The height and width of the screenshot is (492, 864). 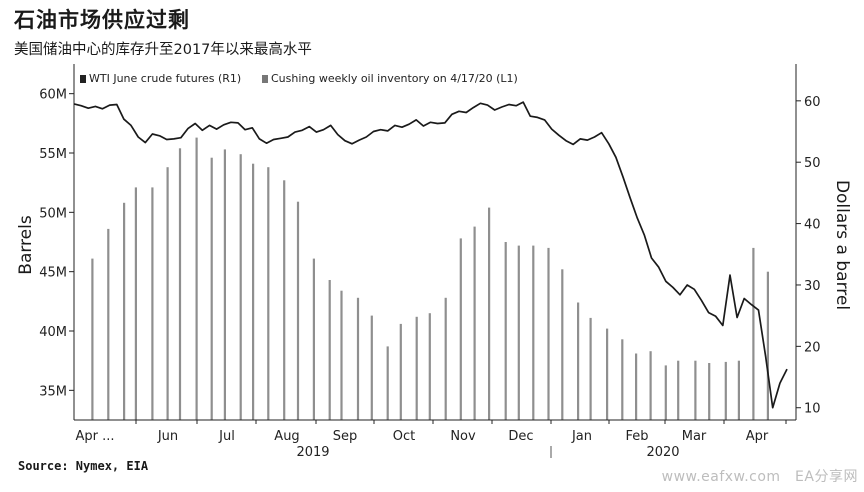 What do you see at coordinates (757, 436) in the screenshot?
I see `x-month-label: Apr` at bounding box center [757, 436].